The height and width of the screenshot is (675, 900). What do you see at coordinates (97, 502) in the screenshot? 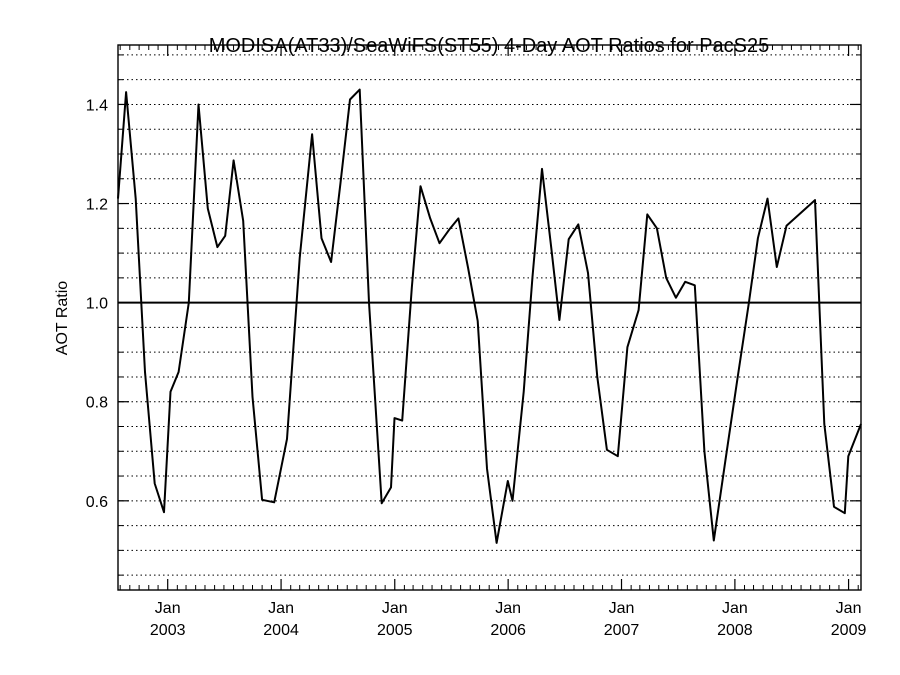
I see `y-tick-label: 0.6` at bounding box center [97, 502].